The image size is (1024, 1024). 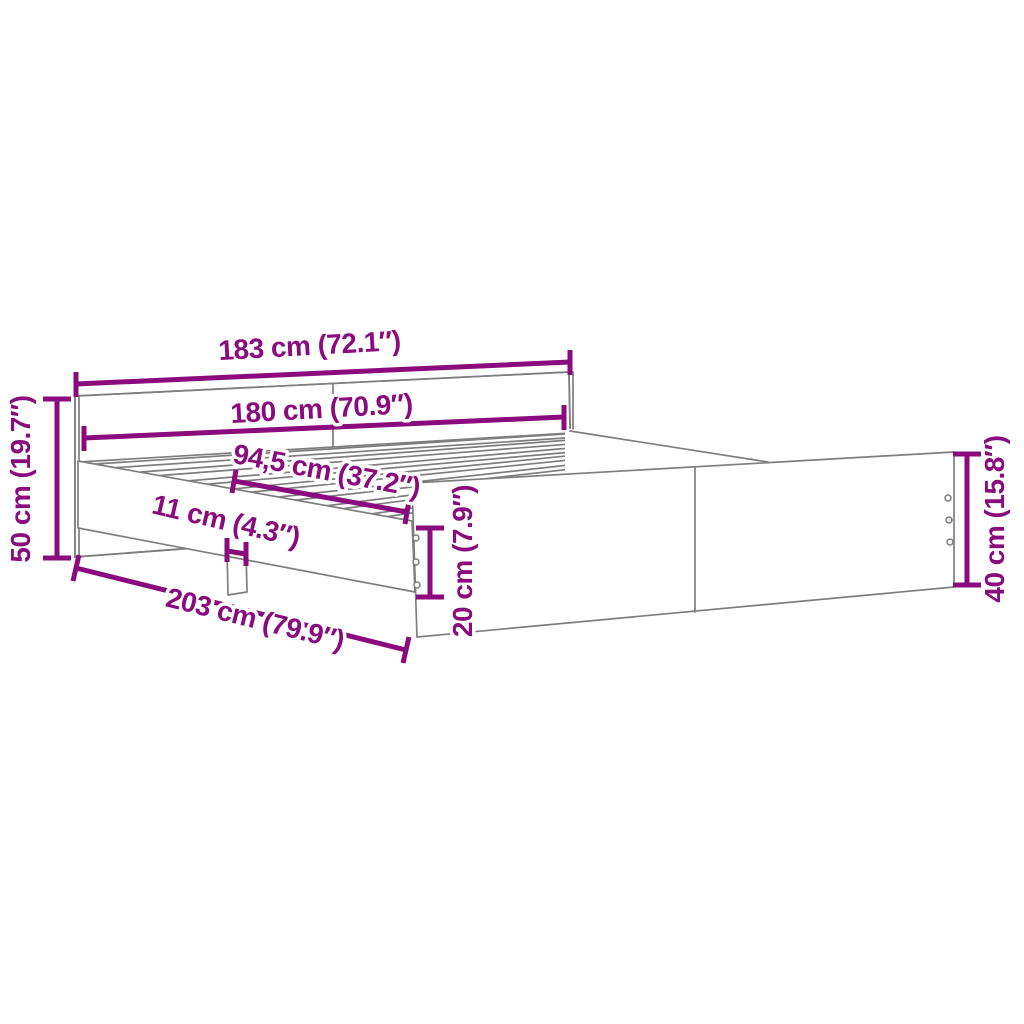 I want to click on dimension-footboard-height: 40 cm (15.8″), so click(x=983, y=519).